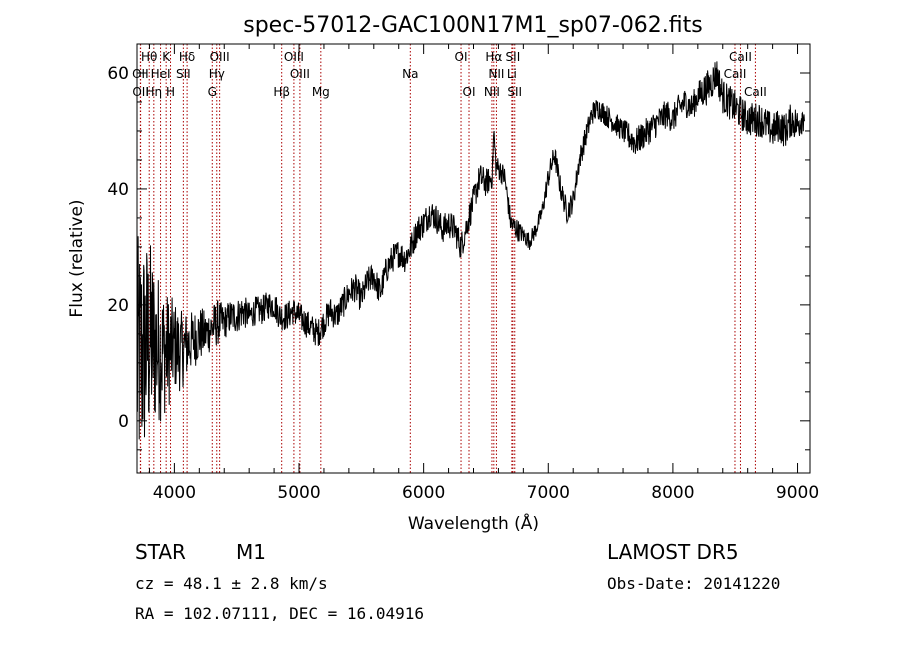  What do you see at coordinates (423, 493) in the screenshot?
I see `x-tick-label: 6000` at bounding box center [423, 493].